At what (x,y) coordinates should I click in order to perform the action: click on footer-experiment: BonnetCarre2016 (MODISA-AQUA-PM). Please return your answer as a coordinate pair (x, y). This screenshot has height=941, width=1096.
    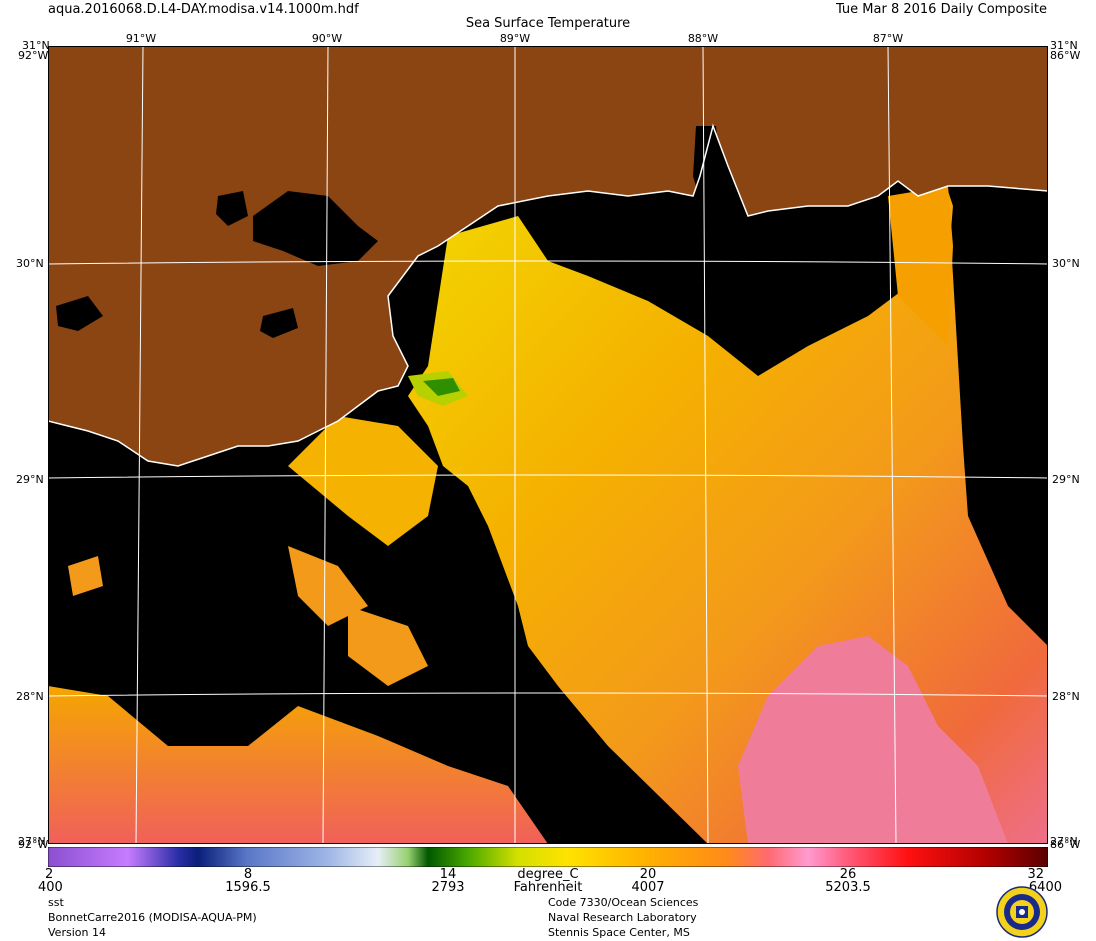
    Looking at the image, I should click on (152, 917).